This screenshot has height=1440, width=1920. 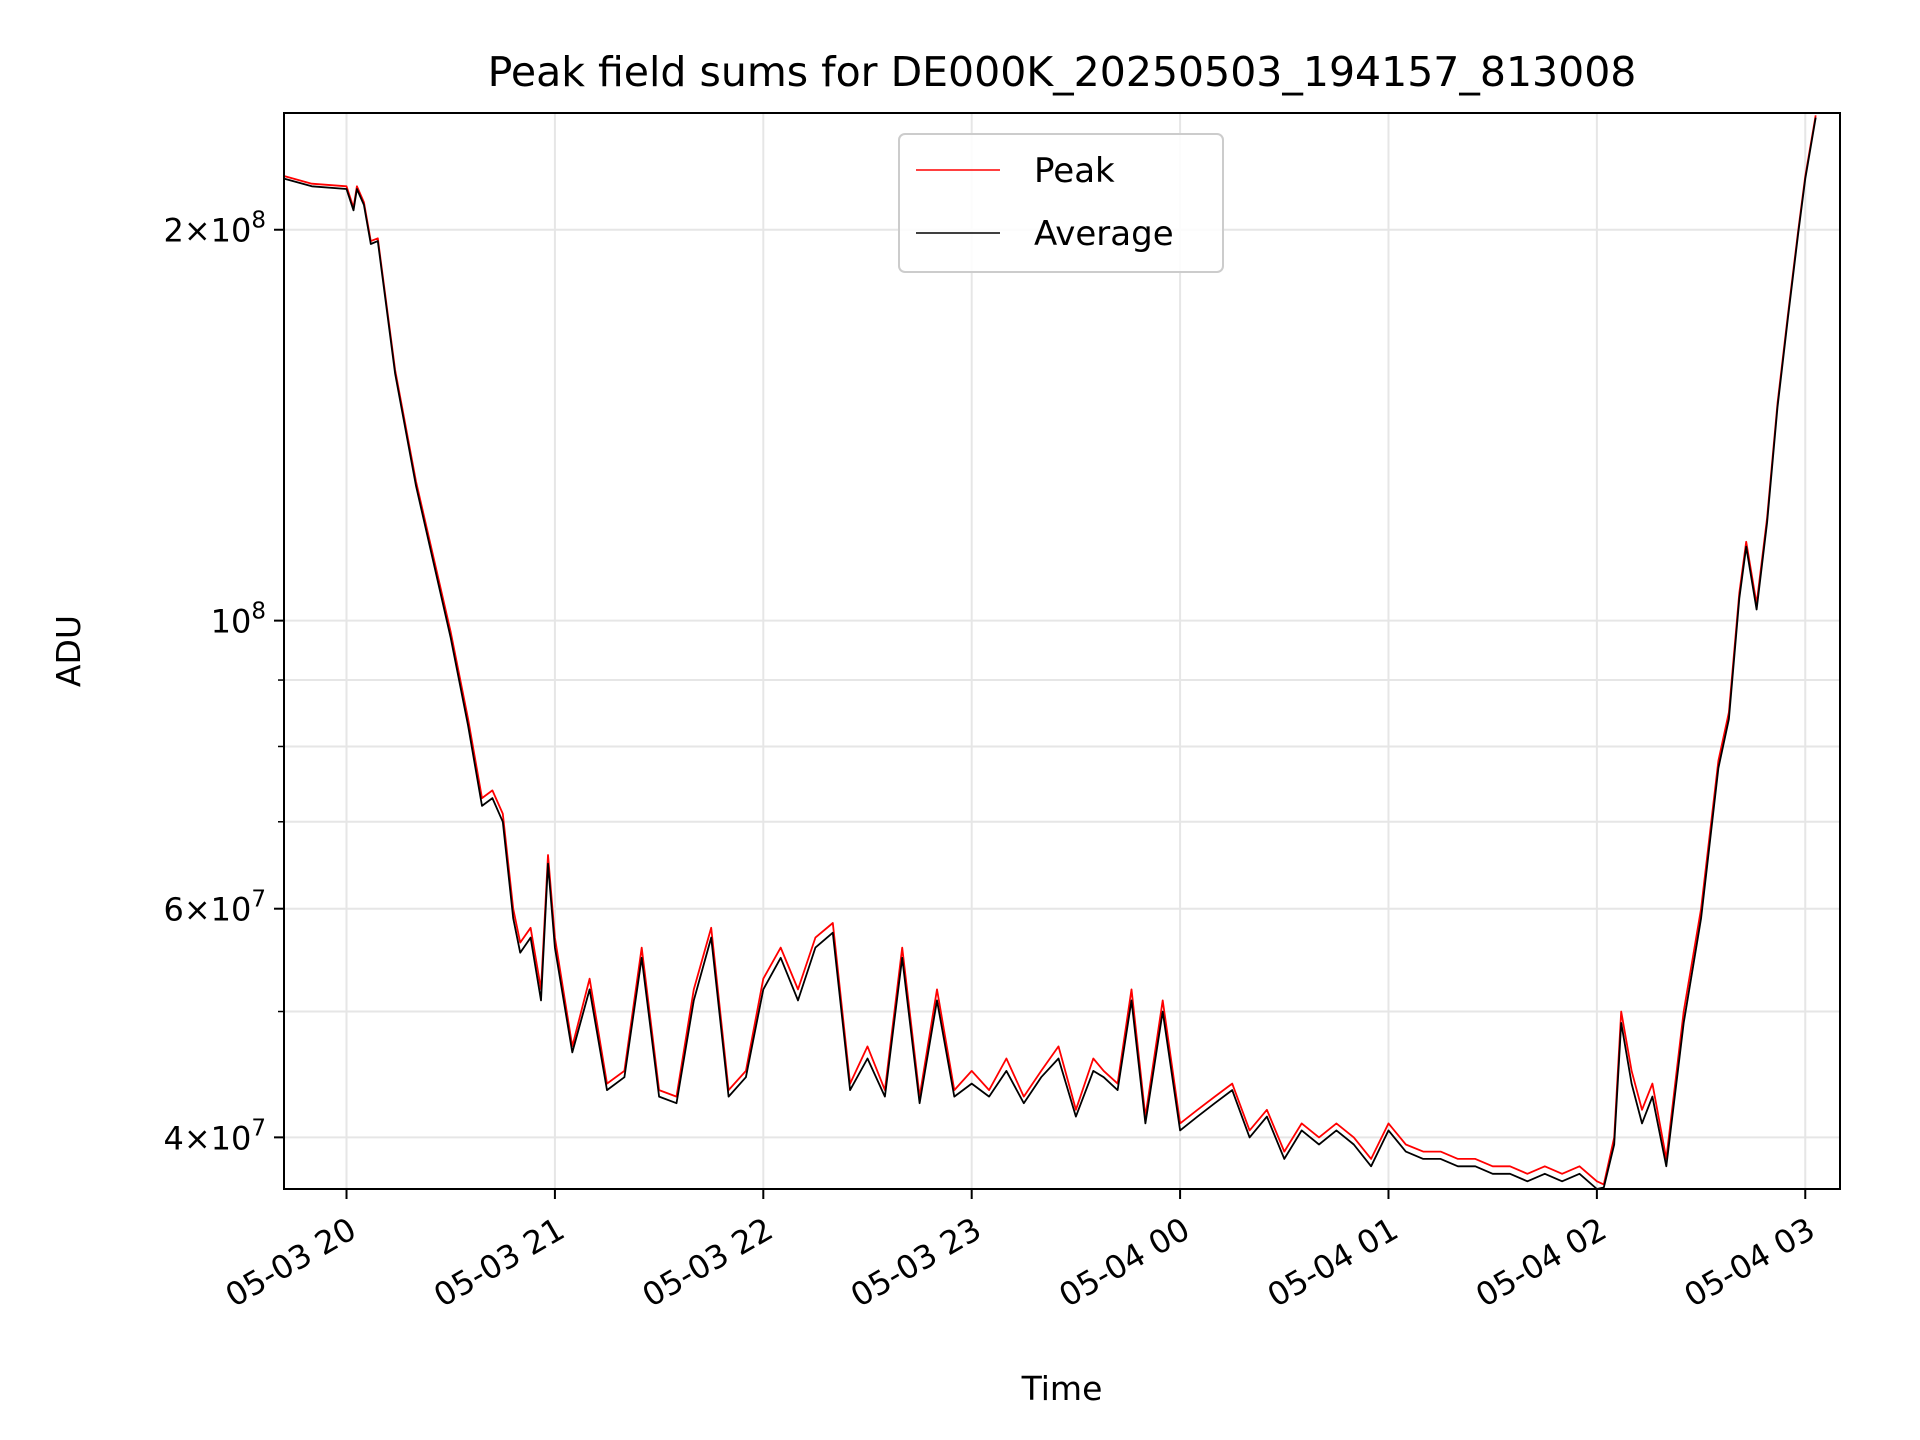 I want to click on y-tick-label: 2×108, so click(x=214, y=229).